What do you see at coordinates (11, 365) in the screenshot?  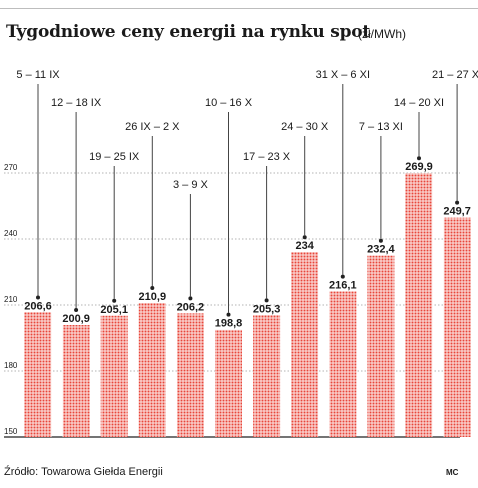 I see `y-tick-label: 180` at bounding box center [11, 365].